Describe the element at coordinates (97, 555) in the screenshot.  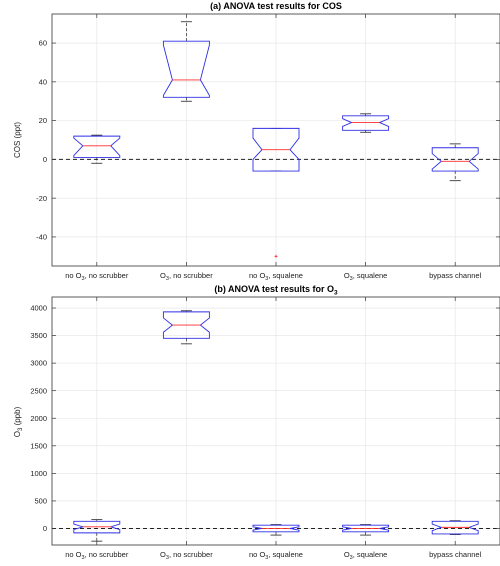
I see `panel-b-category-label-1: no O3, no scrubber` at that location.